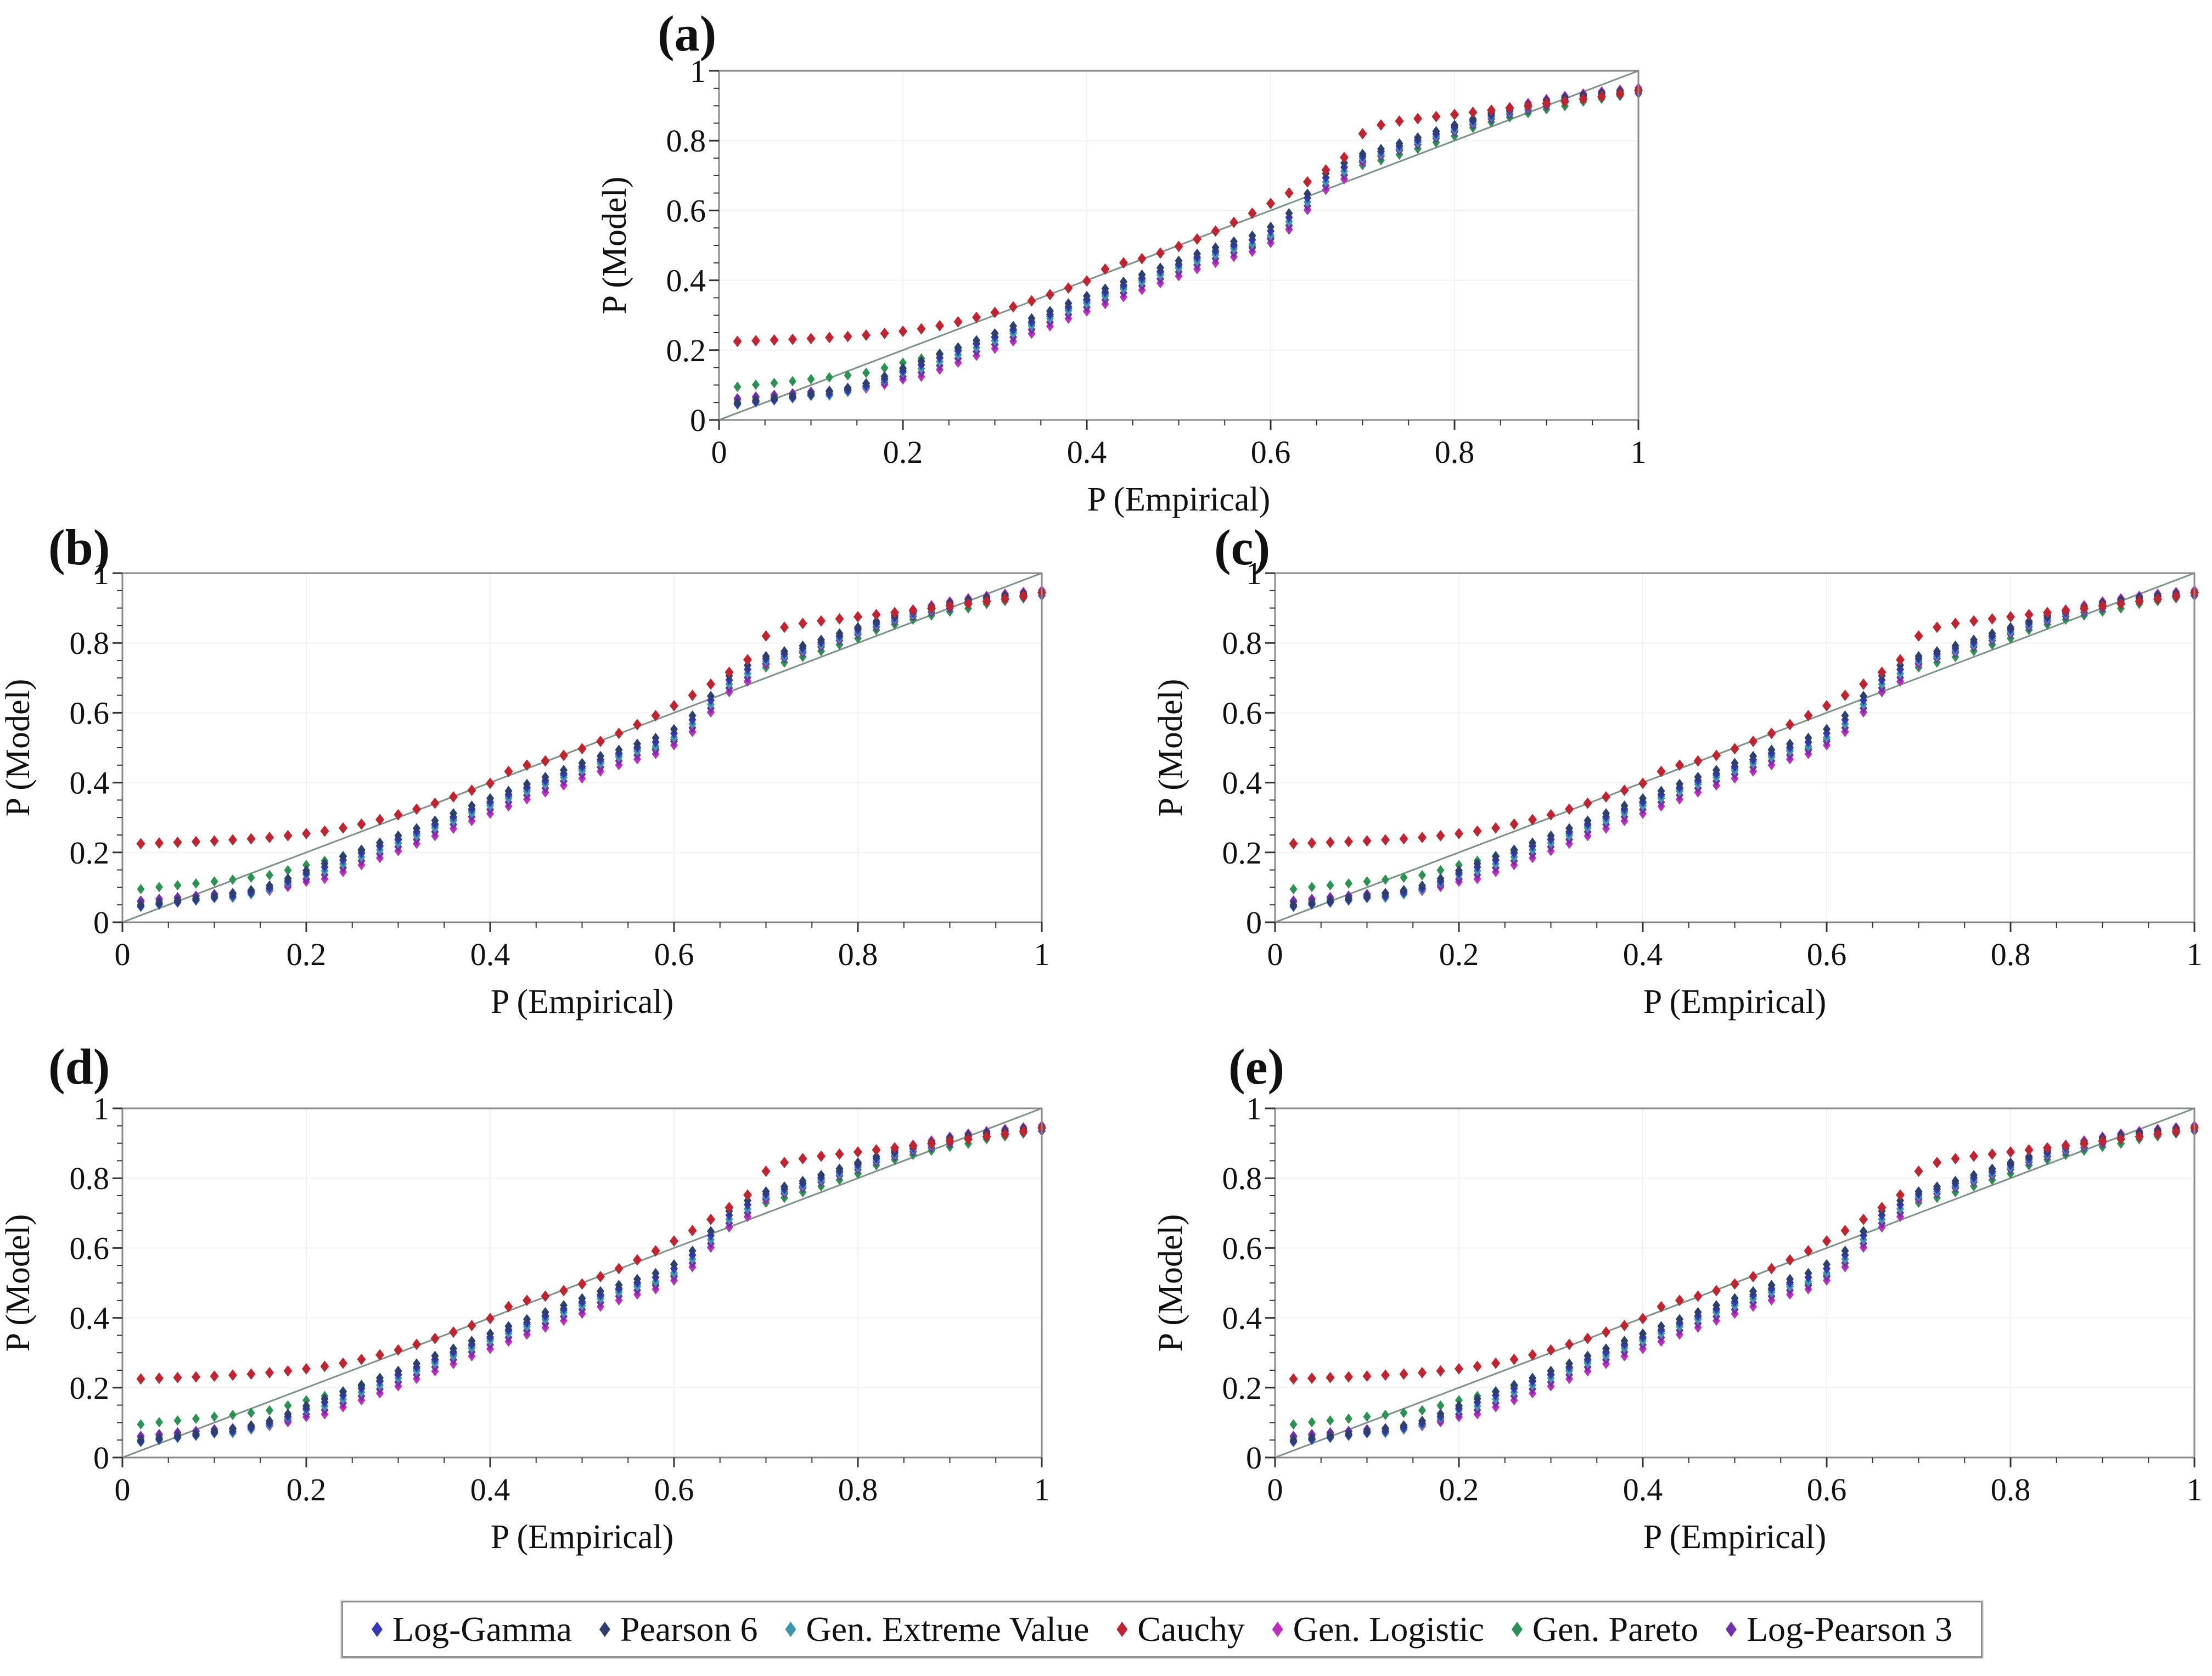 The image size is (2212, 1676). Describe the element at coordinates (687, 33) in the screenshot. I see `panel-label-a: (a)` at that location.